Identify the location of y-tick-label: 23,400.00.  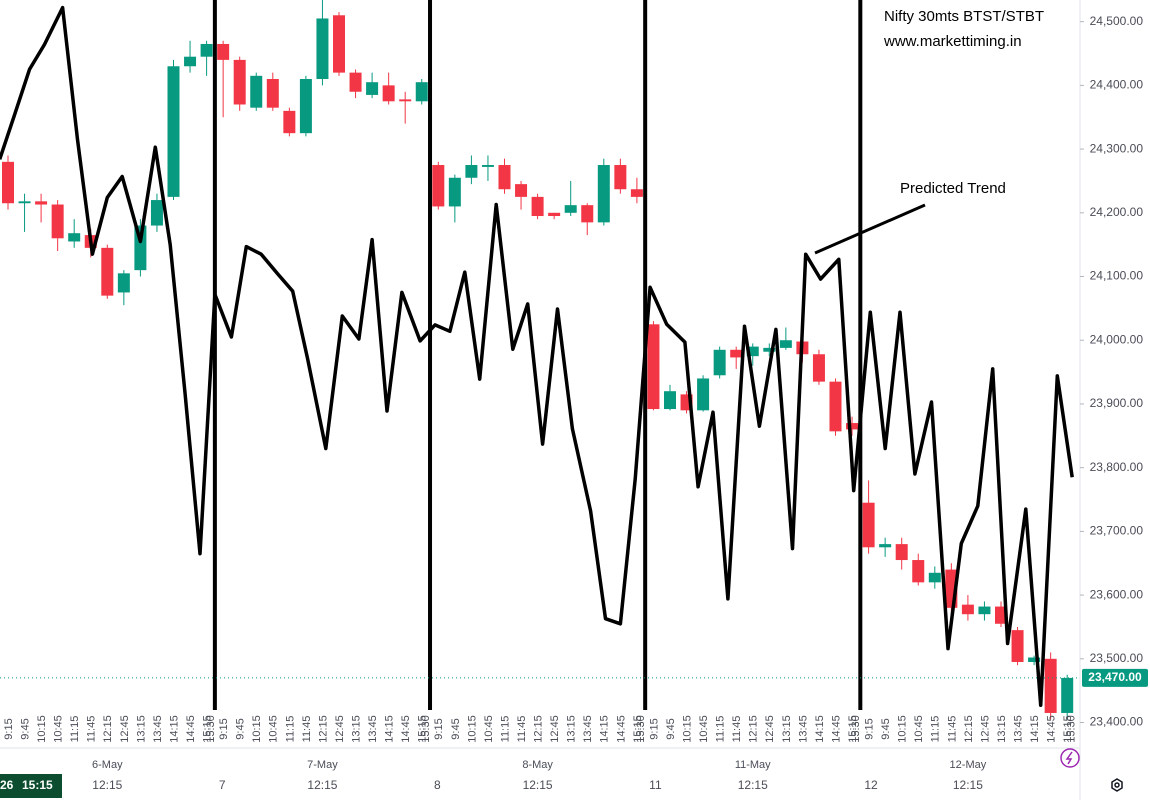
(1117, 722).